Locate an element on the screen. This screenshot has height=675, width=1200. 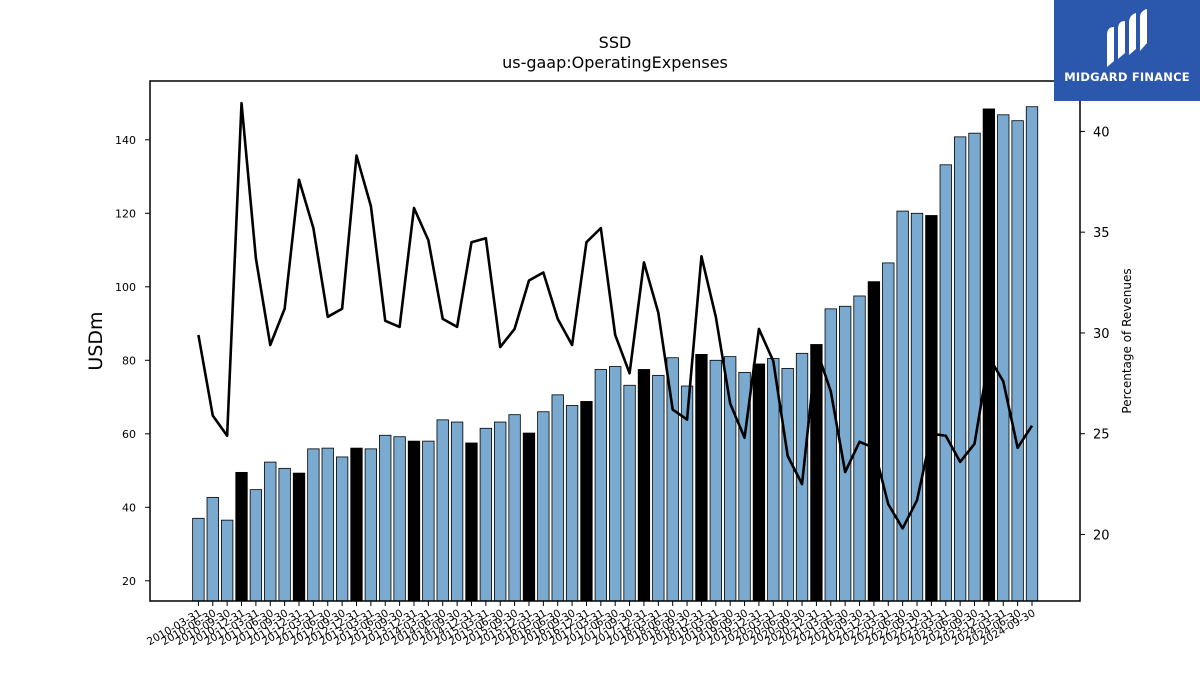
y-tick-label: 20 is located at coordinates (129, 581).